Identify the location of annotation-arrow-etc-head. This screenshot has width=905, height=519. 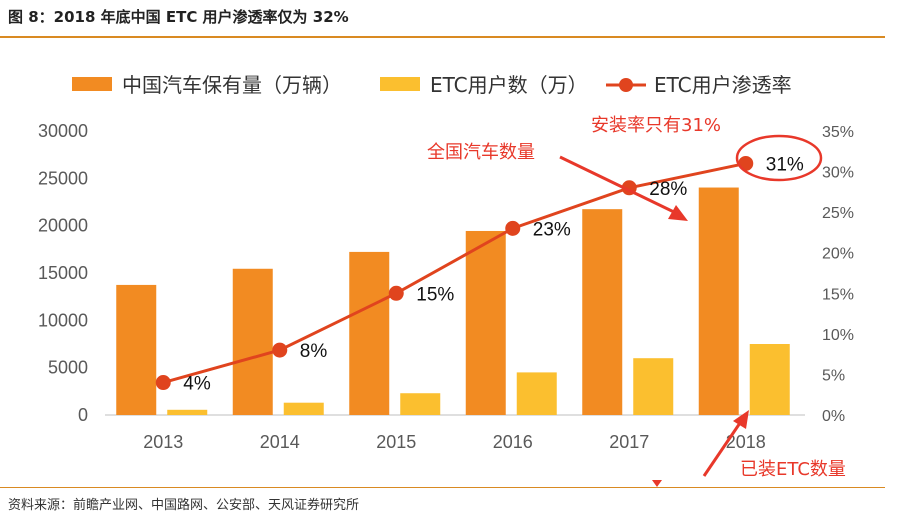
(741, 419).